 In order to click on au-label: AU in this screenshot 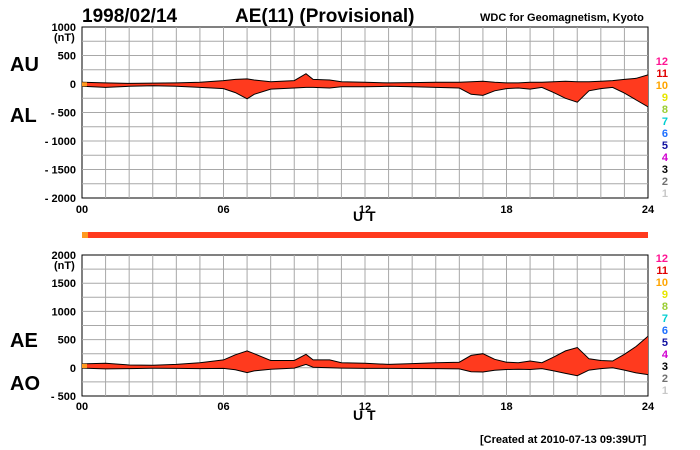, I will do `click(24, 65)`.